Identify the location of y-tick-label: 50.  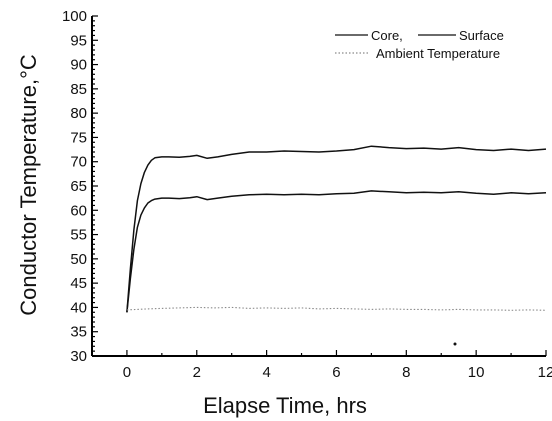
(78, 259).